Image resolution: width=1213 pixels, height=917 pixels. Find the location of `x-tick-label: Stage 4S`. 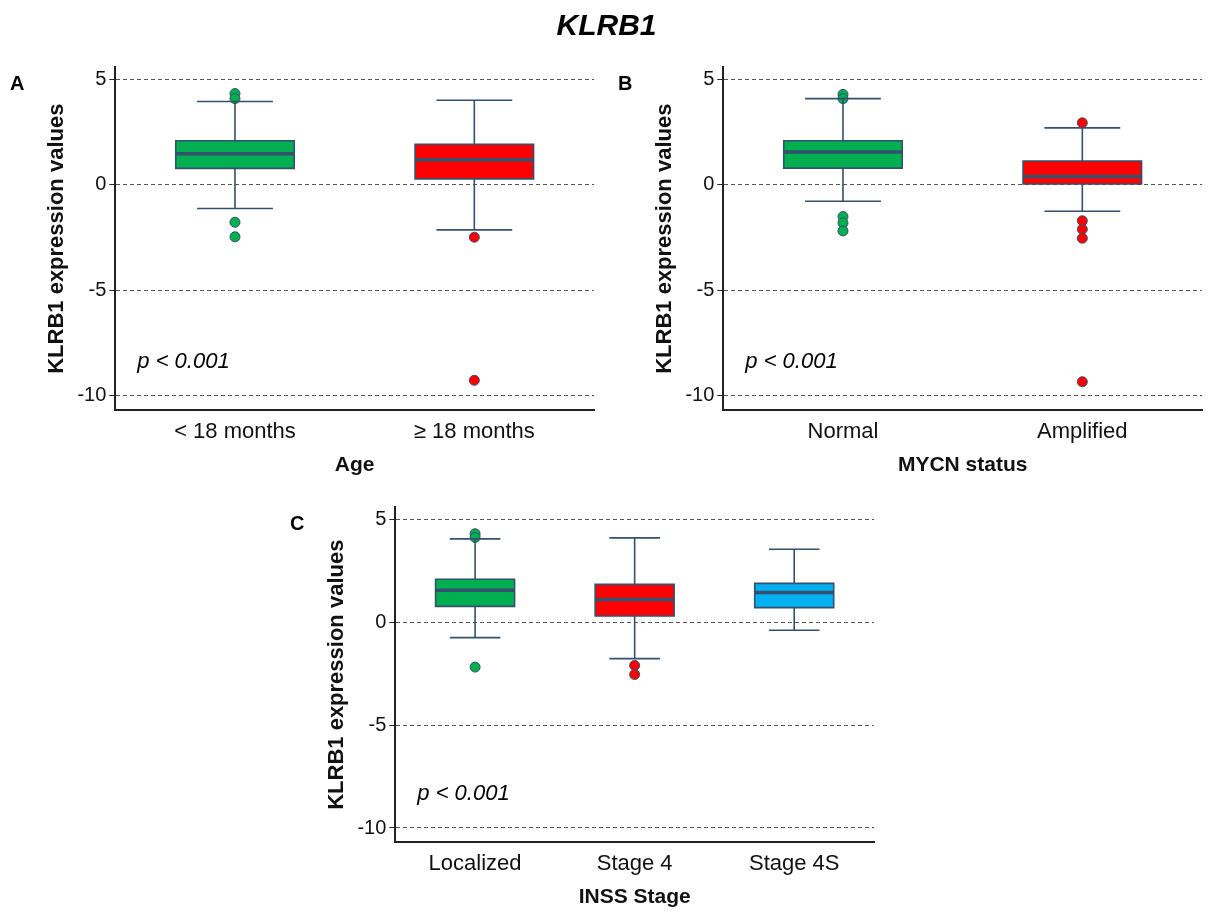

x-tick-label: Stage 4S is located at coordinates (794, 862).